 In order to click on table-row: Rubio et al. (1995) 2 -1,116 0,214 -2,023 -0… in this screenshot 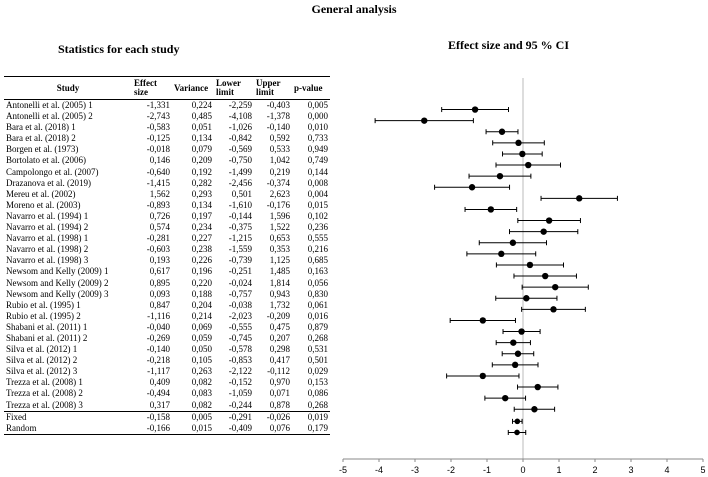, I will do `click(167, 316)`.